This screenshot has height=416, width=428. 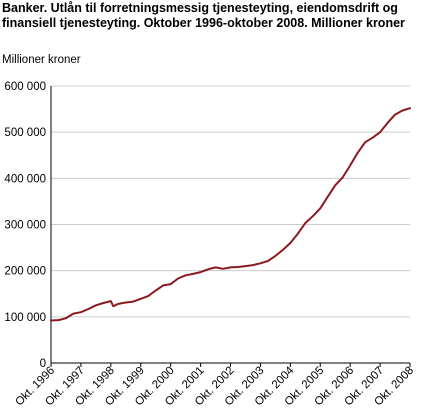 What do you see at coordinates (25, 179) in the screenshot?
I see `y-tick-label: 400 000` at bounding box center [25, 179].